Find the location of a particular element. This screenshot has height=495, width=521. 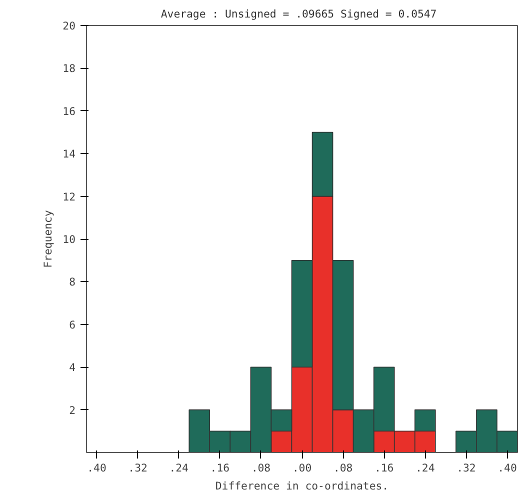

y-tick-label: 6 is located at coordinates (72, 325).